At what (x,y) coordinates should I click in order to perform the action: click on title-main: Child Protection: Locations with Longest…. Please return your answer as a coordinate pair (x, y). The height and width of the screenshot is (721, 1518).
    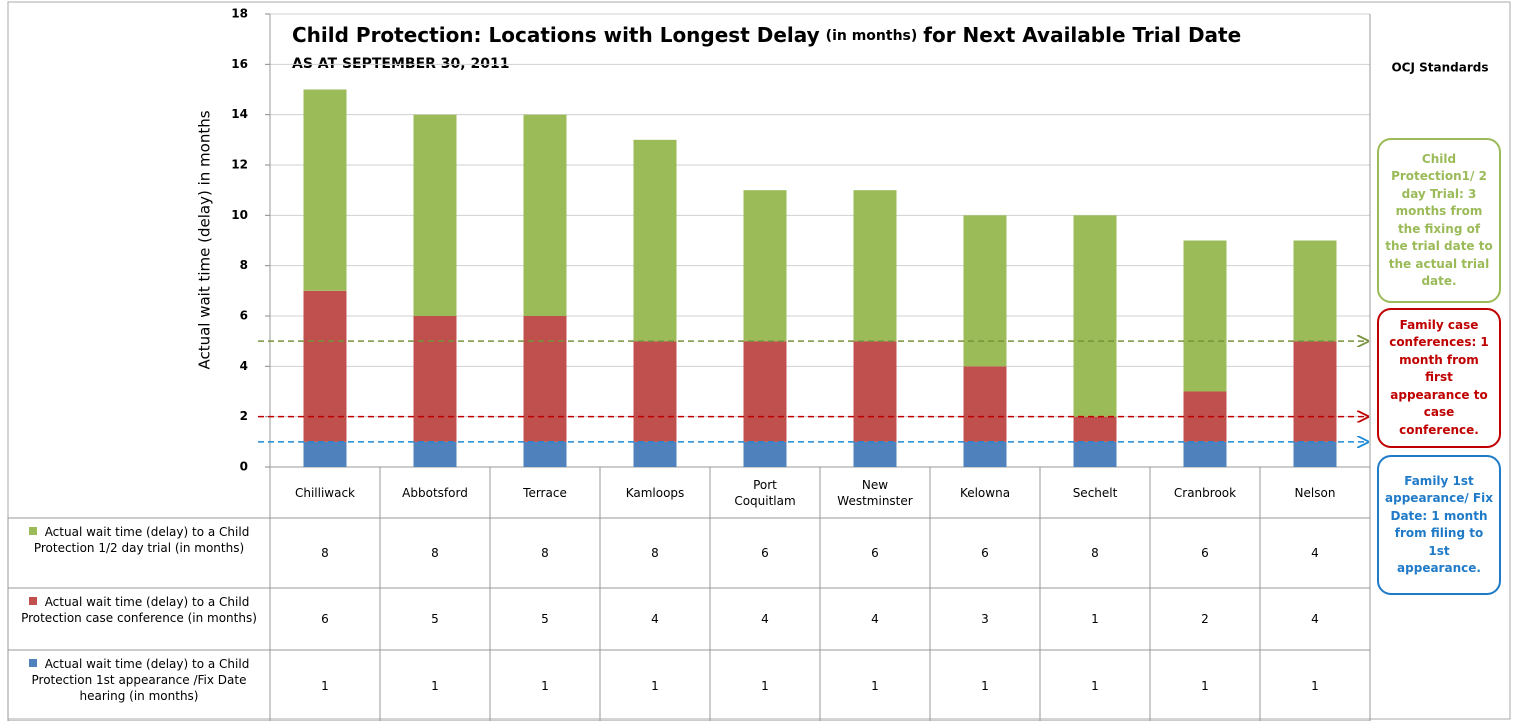
    Looking at the image, I should click on (556, 35).